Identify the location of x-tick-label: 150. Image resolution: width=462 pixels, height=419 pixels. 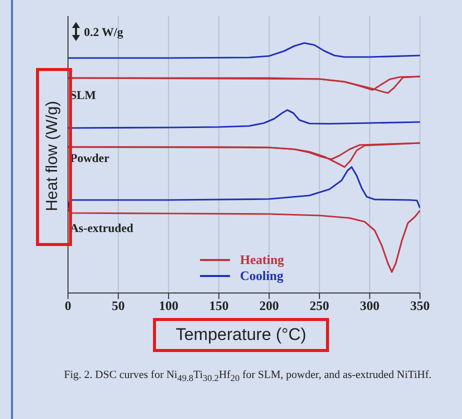
(219, 306).